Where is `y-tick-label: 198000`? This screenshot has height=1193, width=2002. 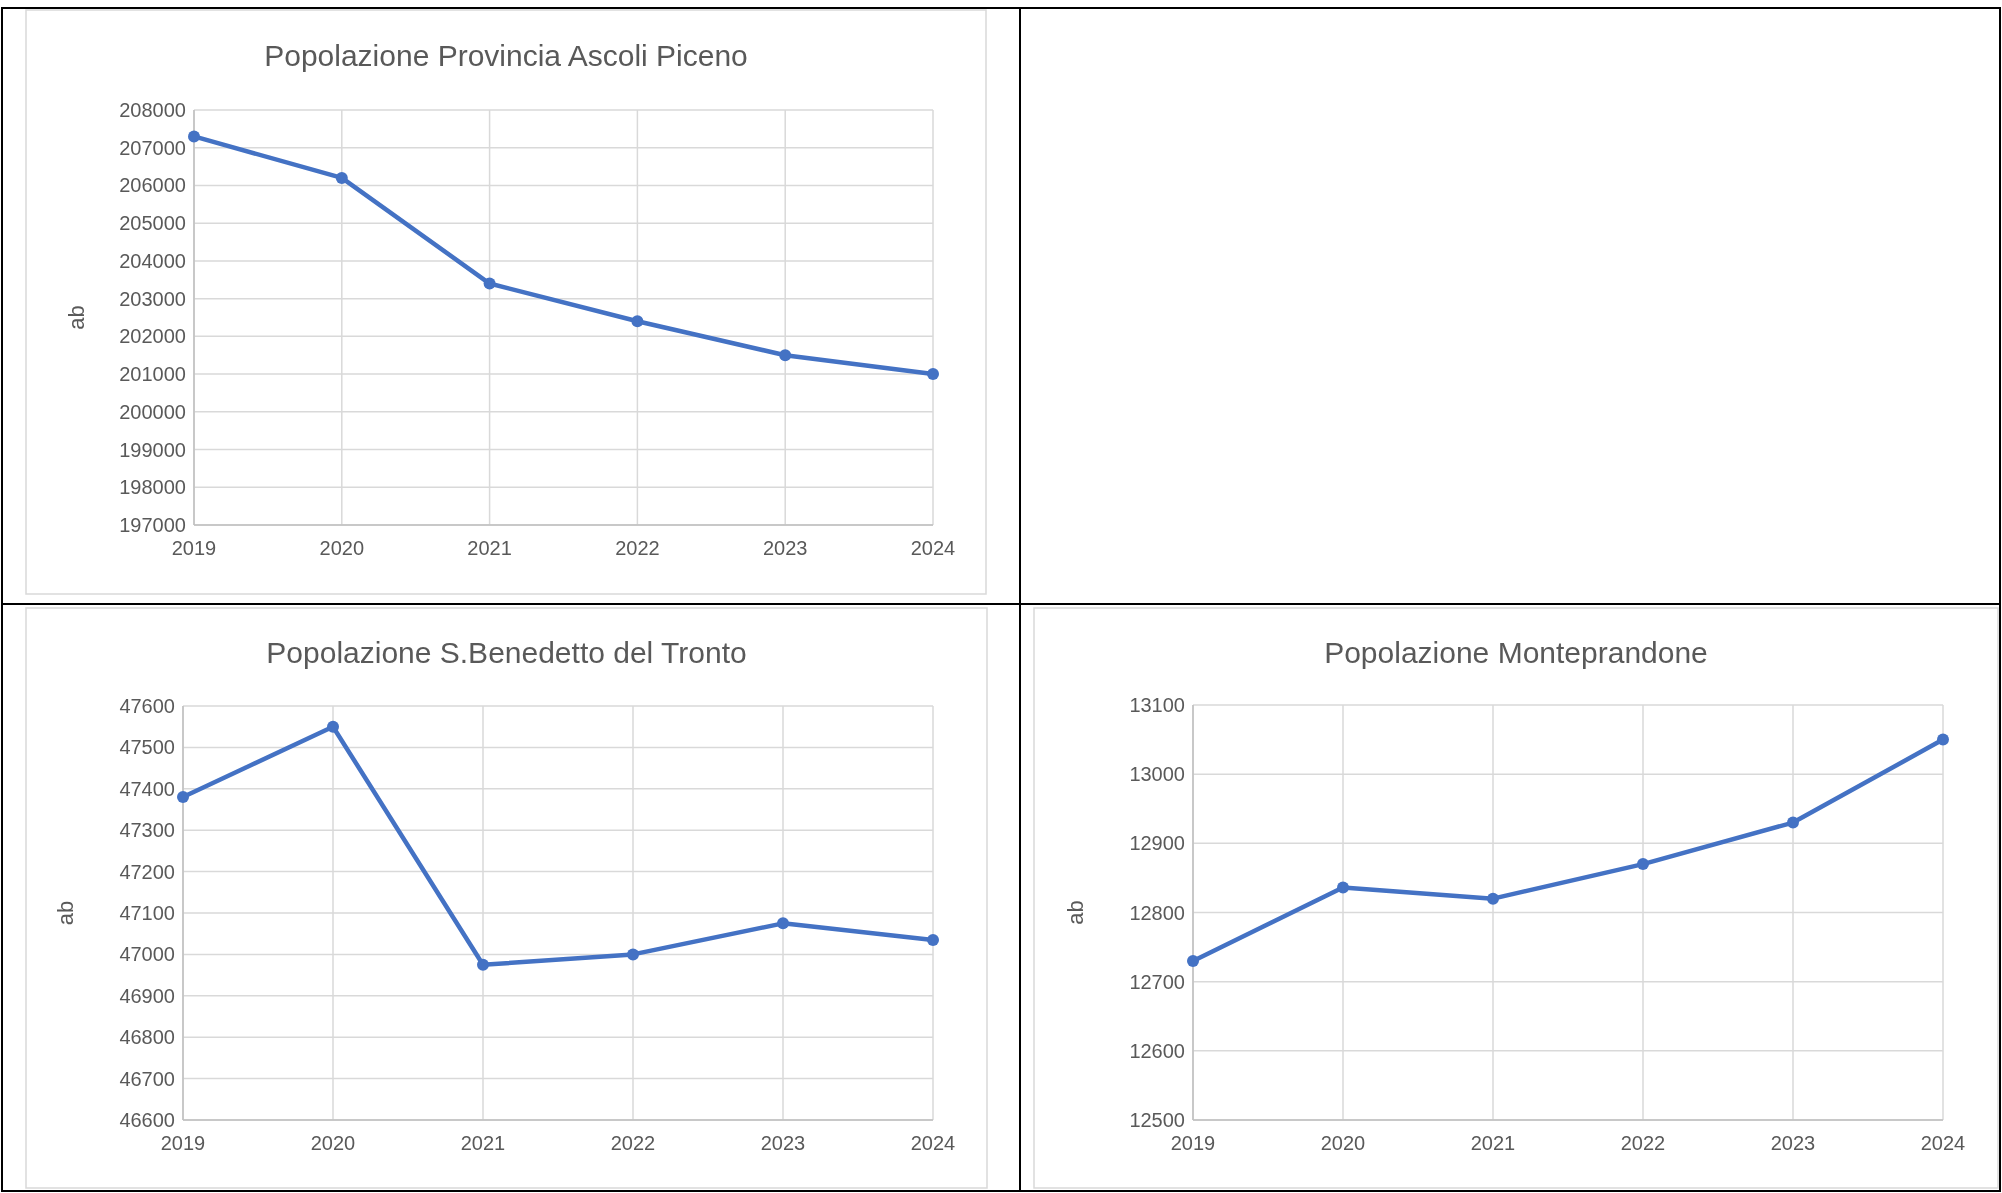 y-tick-label: 198000 is located at coordinates (152, 487).